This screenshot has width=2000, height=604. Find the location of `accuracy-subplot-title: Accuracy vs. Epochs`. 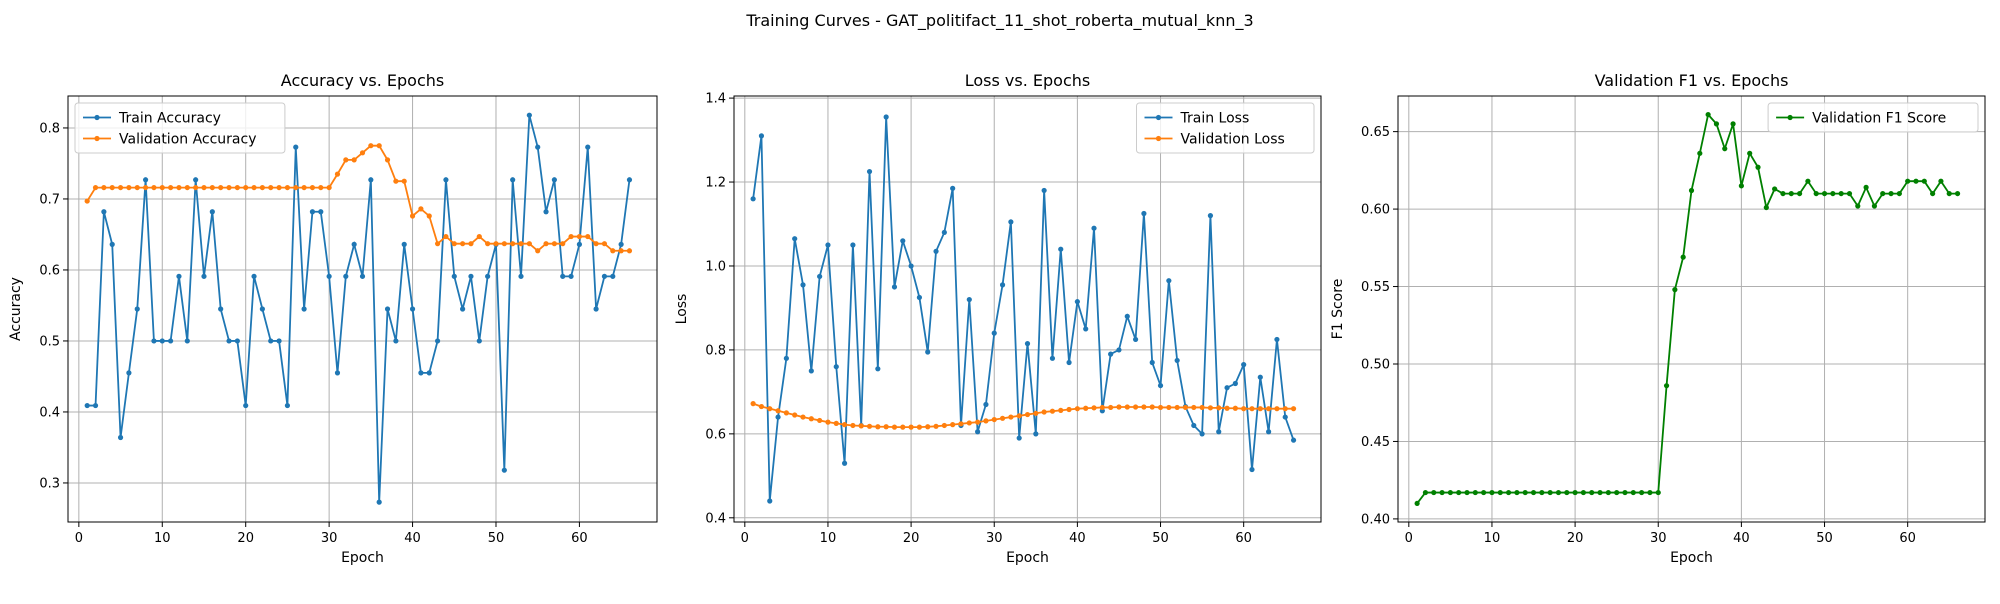

accuracy-subplot-title: Accuracy vs. Epochs is located at coordinates (362, 80).